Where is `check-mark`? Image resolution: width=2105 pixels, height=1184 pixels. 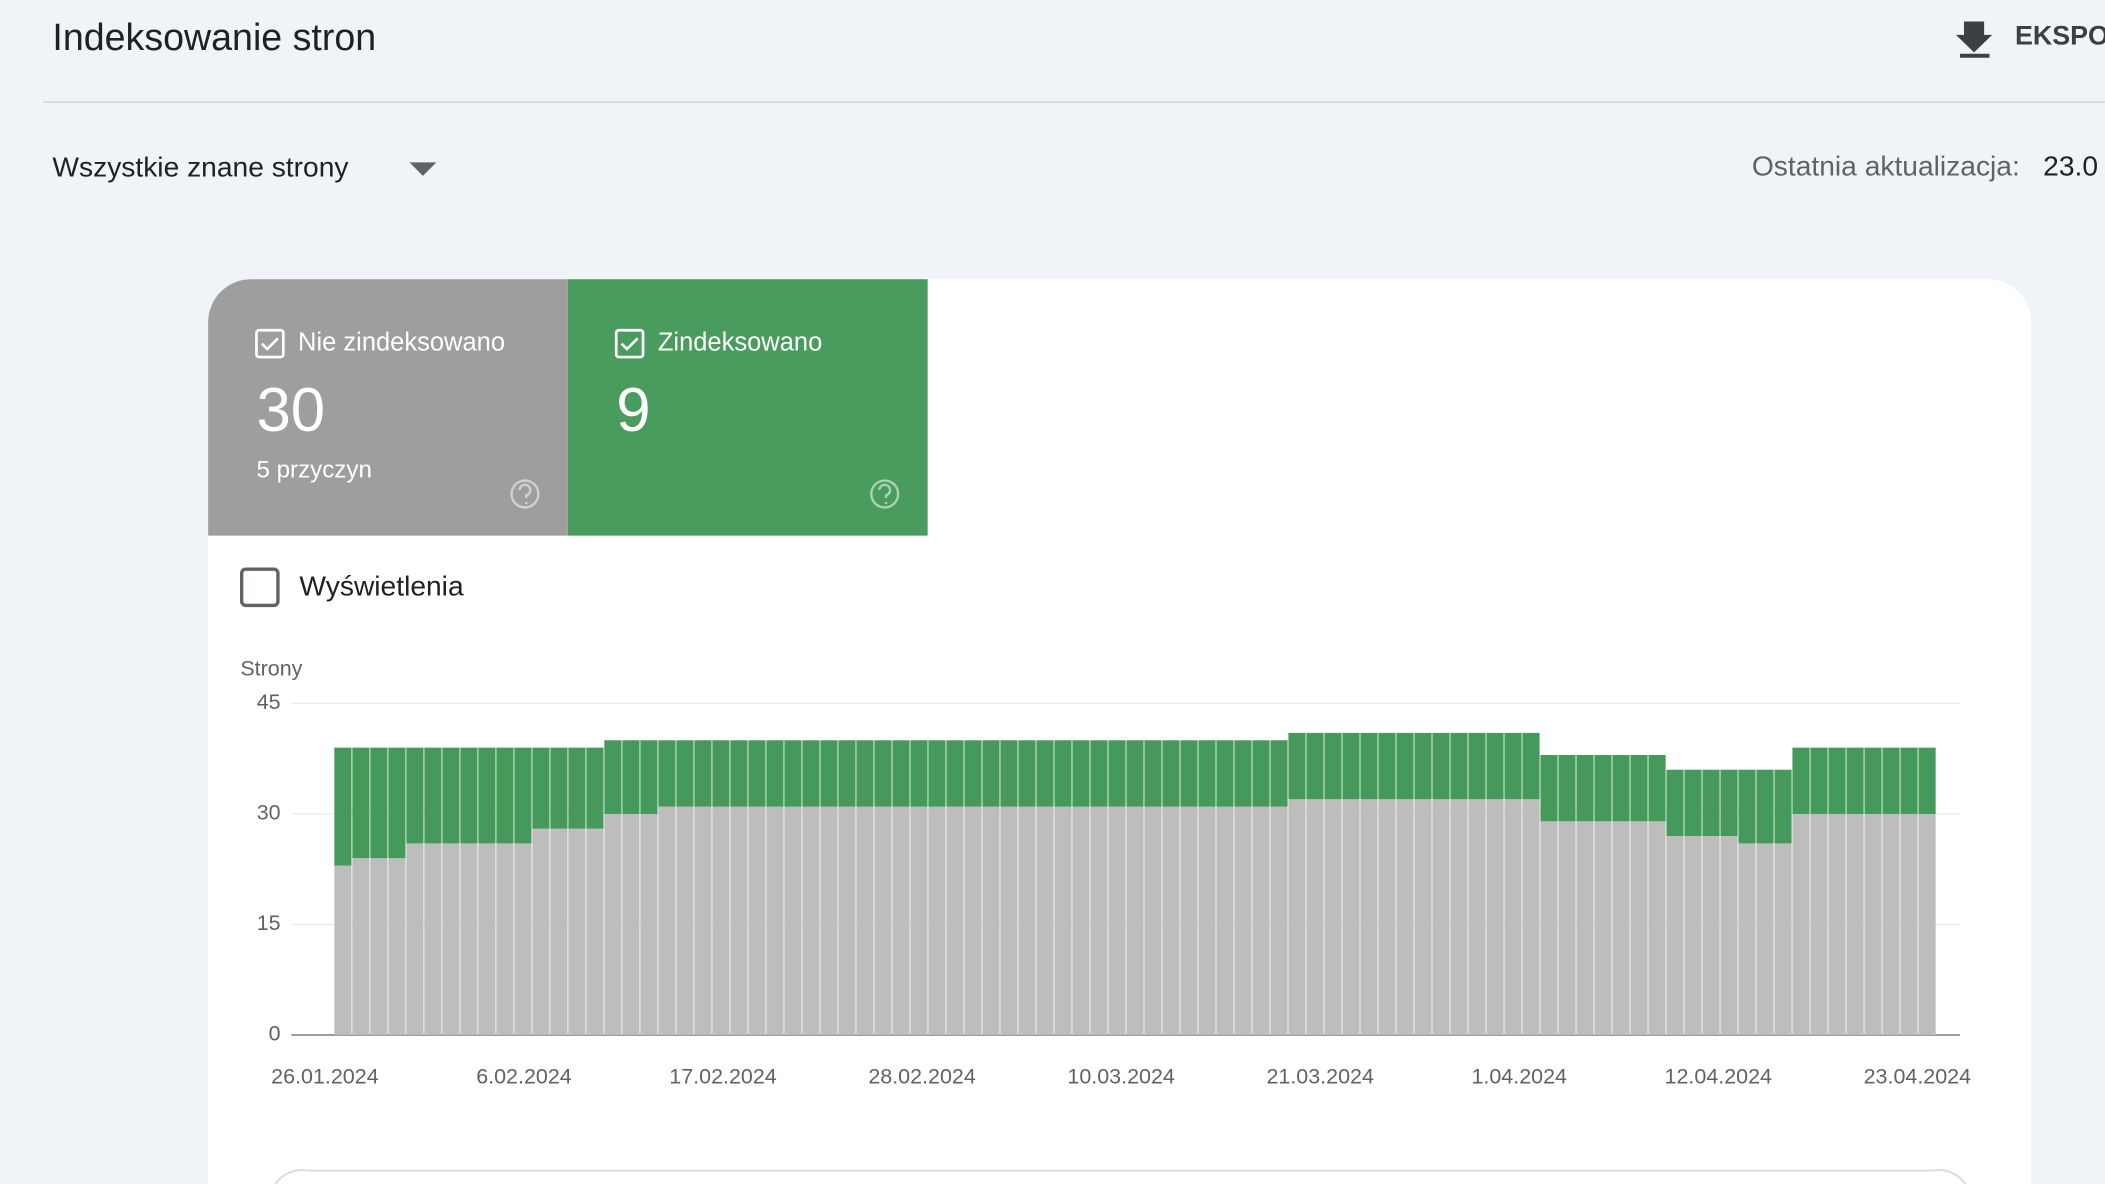
check-mark is located at coordinates (629, 344).